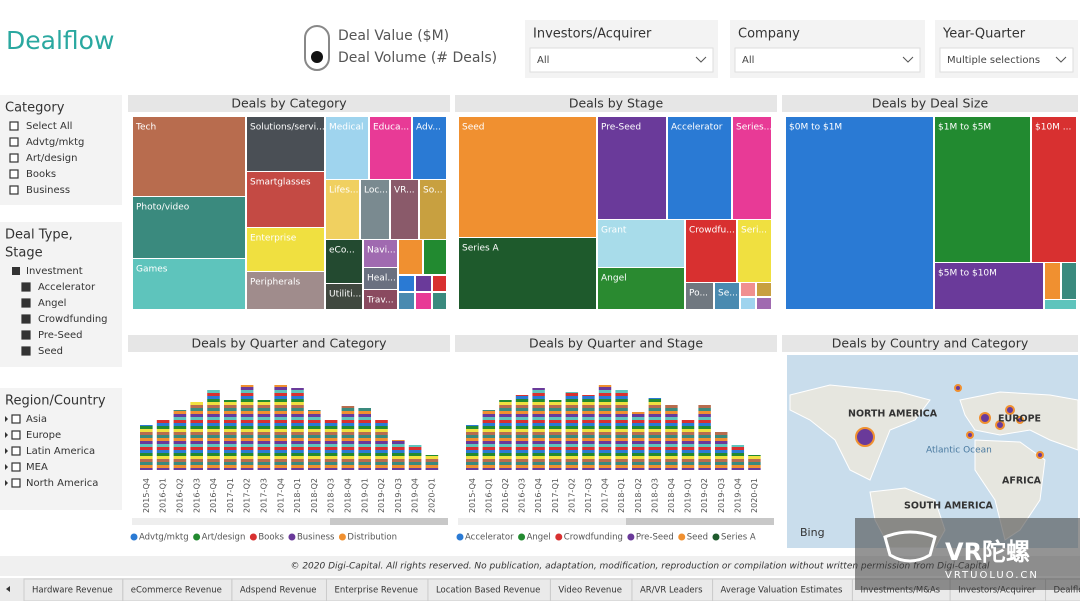  I want to click on tab-arrow, so click(8, 589).